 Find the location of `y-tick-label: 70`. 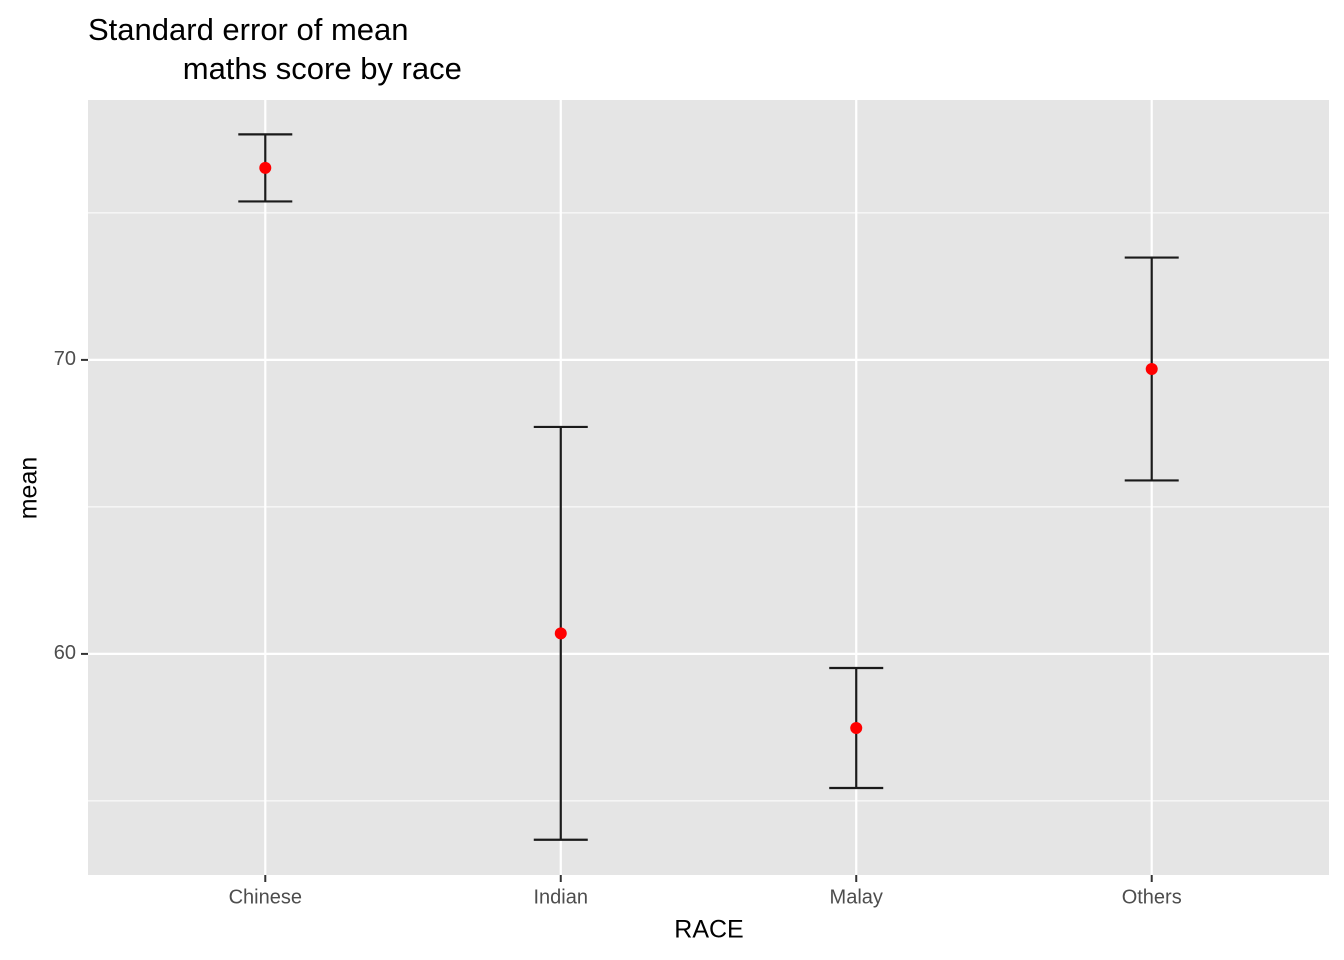

y-tick-label: 70 is located at coordinates (65, 359).